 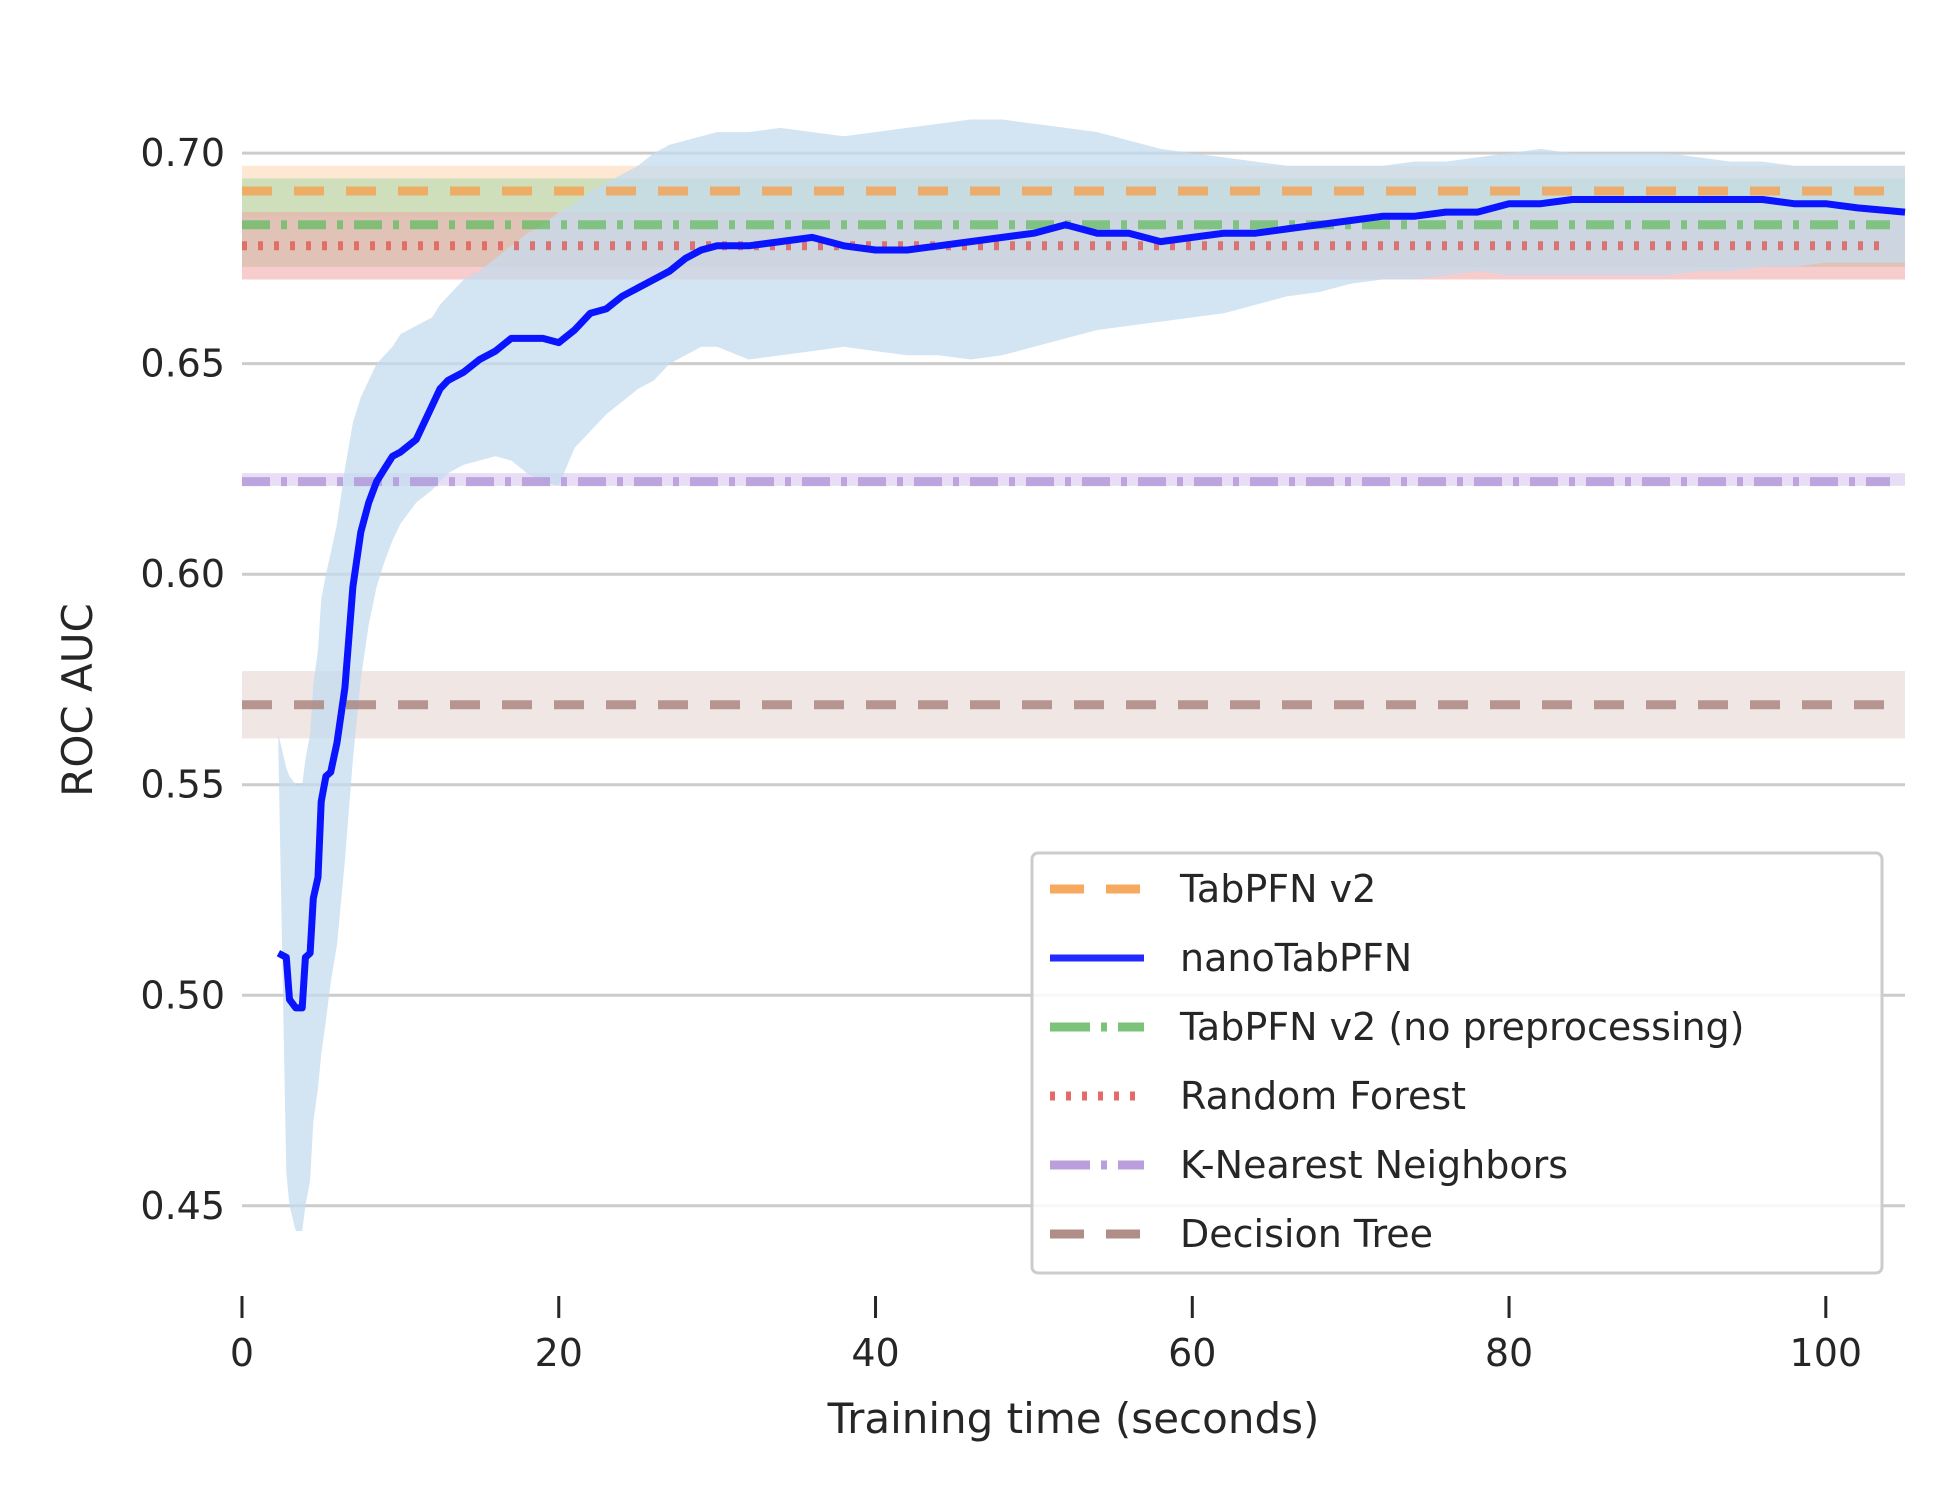 What do you see at coordinates (182, 1206) in the screenshot?
I see `y-tick-label: 0.45` at bounding box center [182, 1206].